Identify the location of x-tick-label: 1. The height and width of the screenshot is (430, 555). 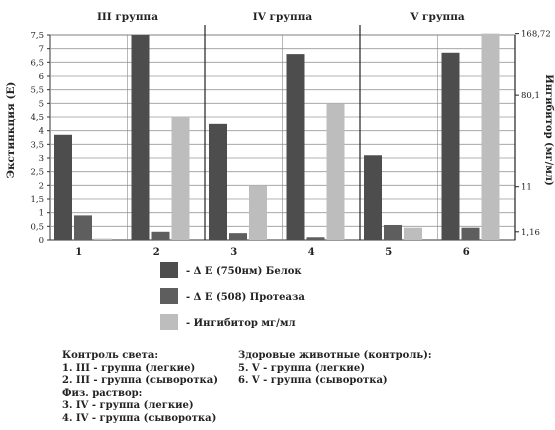
(78, 252).